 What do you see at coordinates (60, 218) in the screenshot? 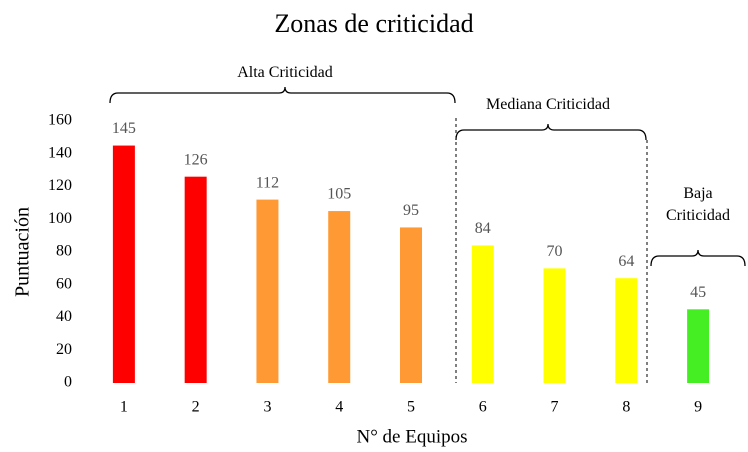
I see `y-tick-label: 100` at bounding box center [60, 218].